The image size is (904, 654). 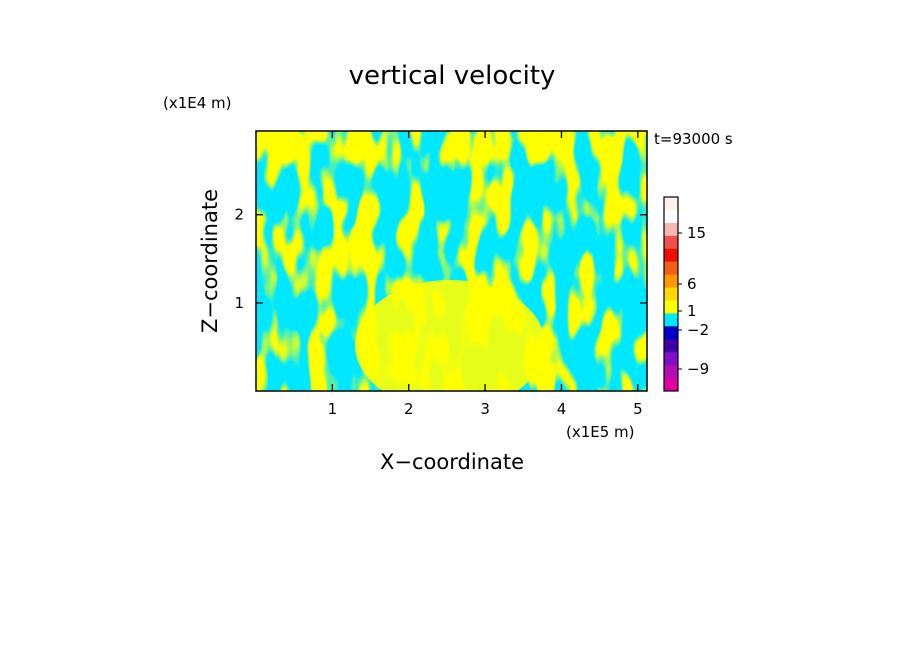 What do you see at coordinates (452, 462) in the screenshot?
I see `x-axis-label: X−coordinate` at bounding box center [452, 462].